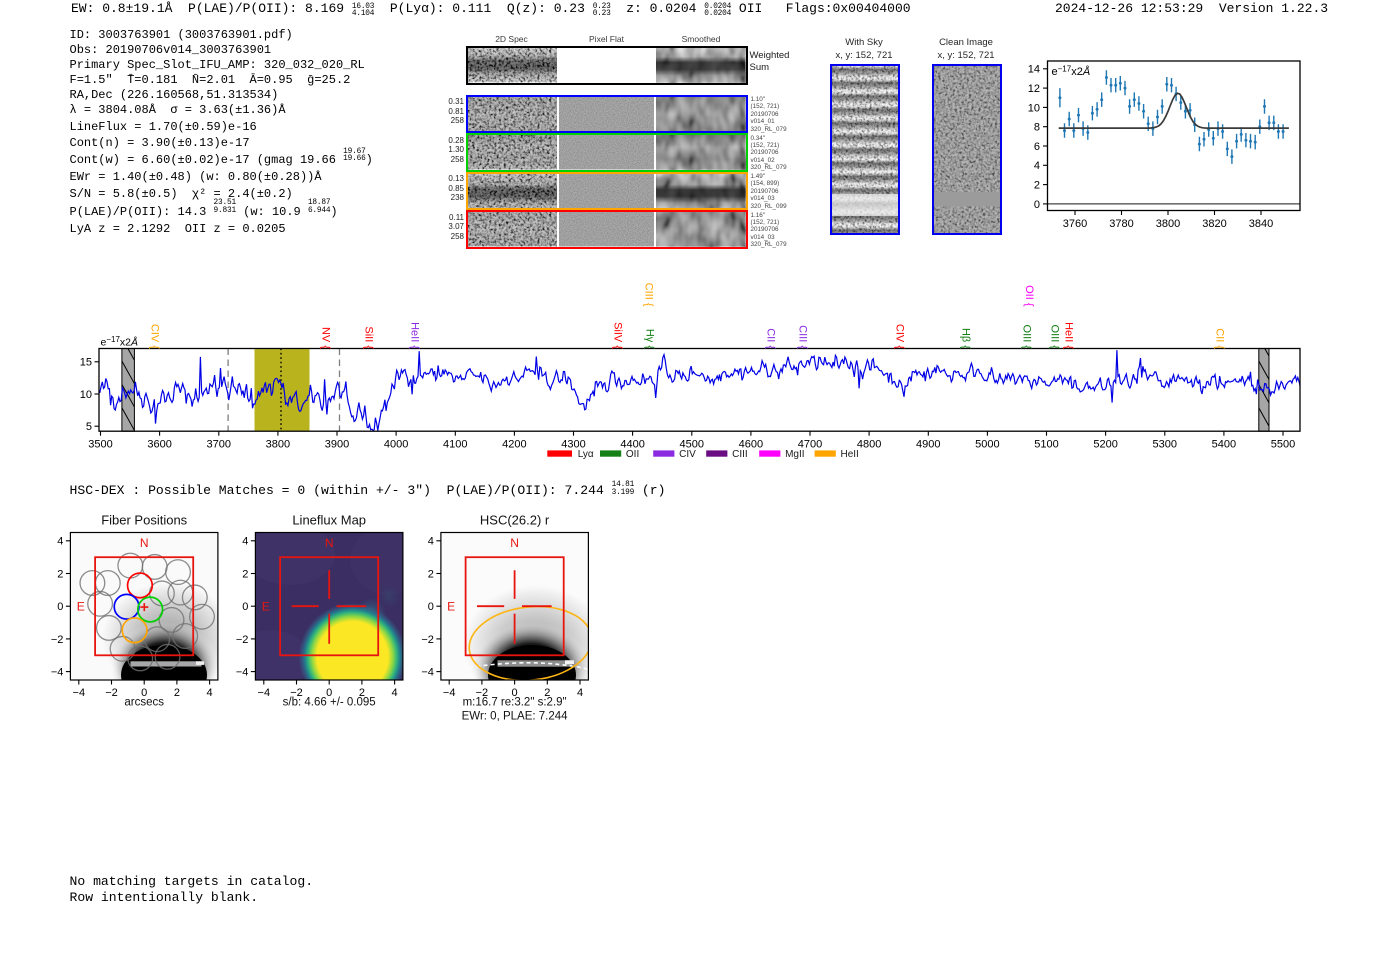 The image size is (1400, 953). What do you see at coordinates (687, 454) in the screenshot?
I see `svg-text: CIV` at bounding box center [687, 454].